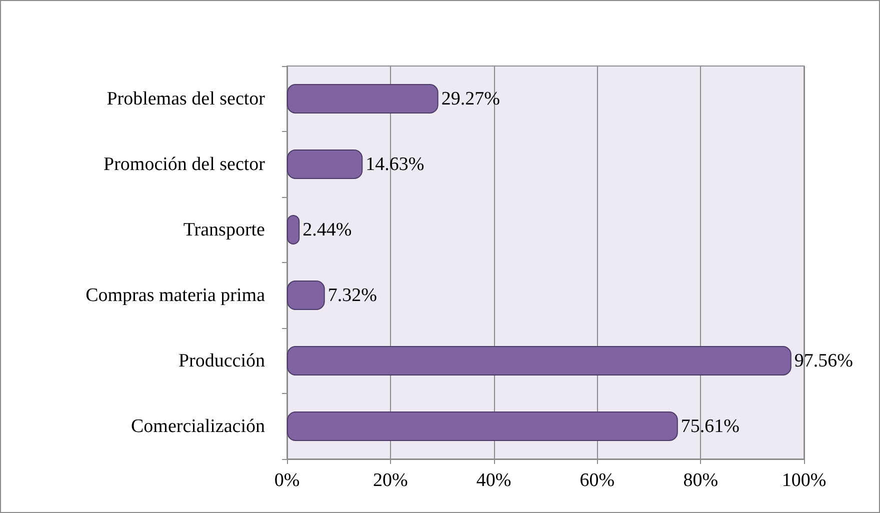 This screenshot has width=880, height=513. What do you see at coordinates (804, 480) in the screenshot?
I see `x-tick-label: 100%` at bounding box center [804, 480].